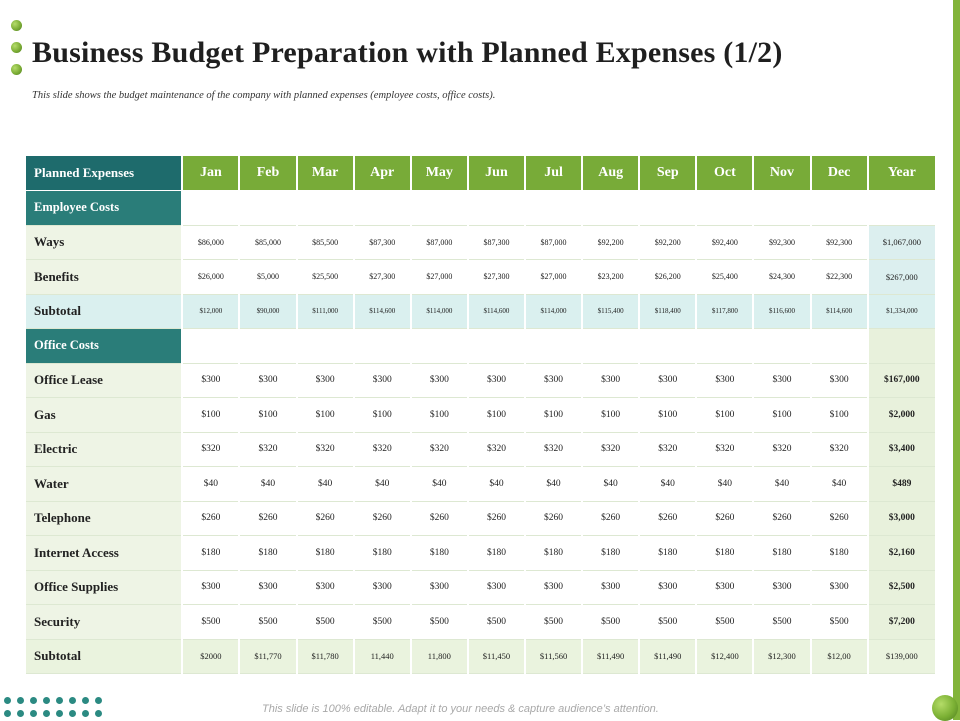 This screenshot has height=721, width=960. I want to click on month-cell: $25,500, so click(325, 277).